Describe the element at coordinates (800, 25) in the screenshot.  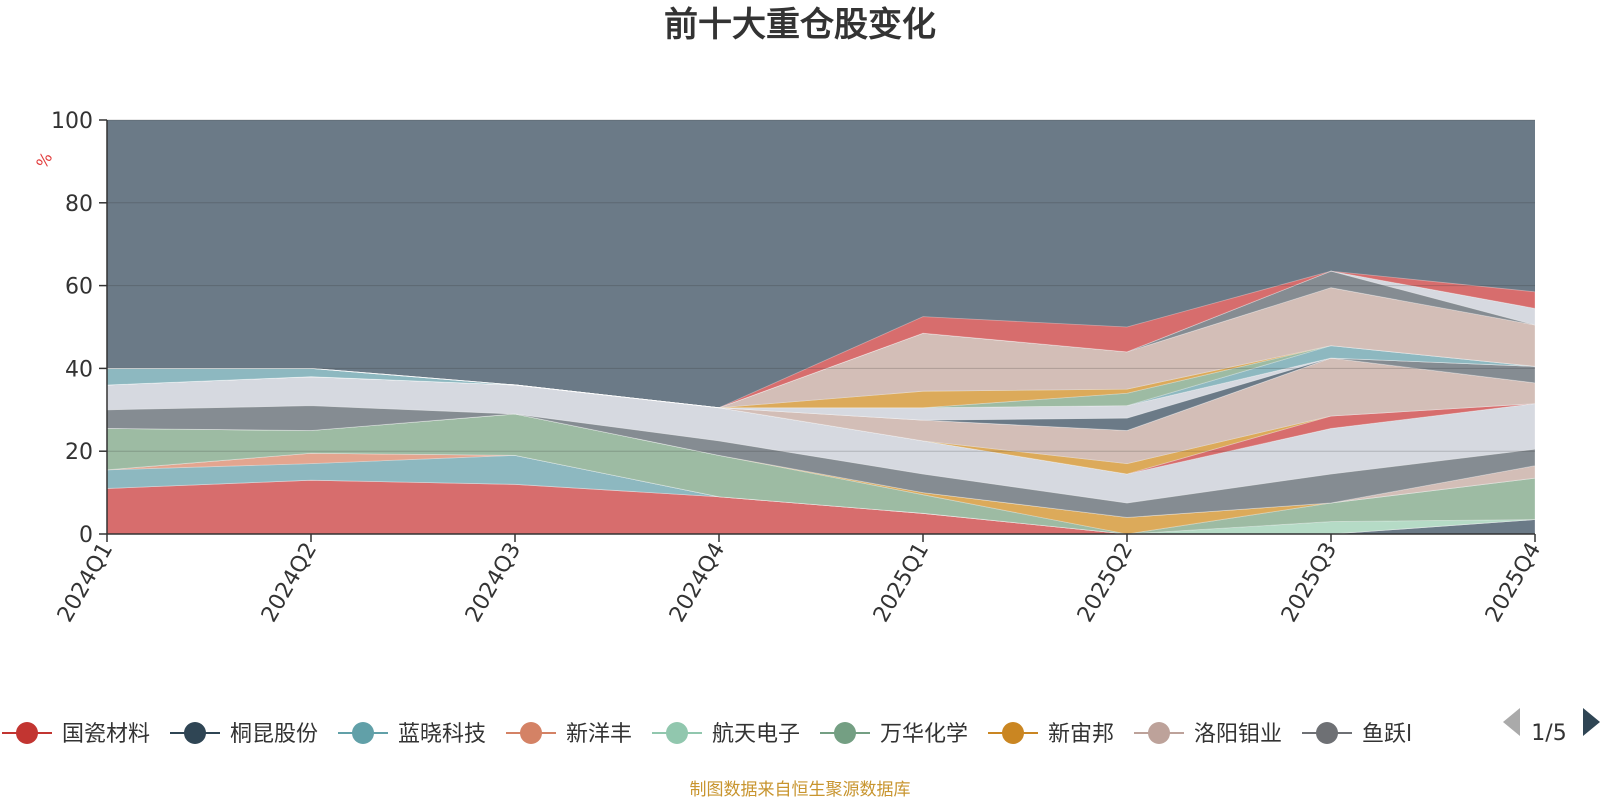
I see `chart-title: 前十大重仓股变化` at that location.